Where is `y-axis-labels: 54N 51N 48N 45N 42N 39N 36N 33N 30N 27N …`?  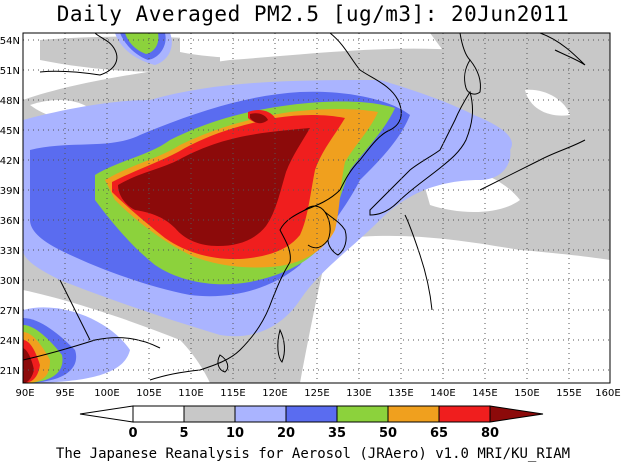 y-axis-labels: 54N 51N 48N 45N 42N 39N 36N 33N 30N 27N … is located at coordinates (10, 206).